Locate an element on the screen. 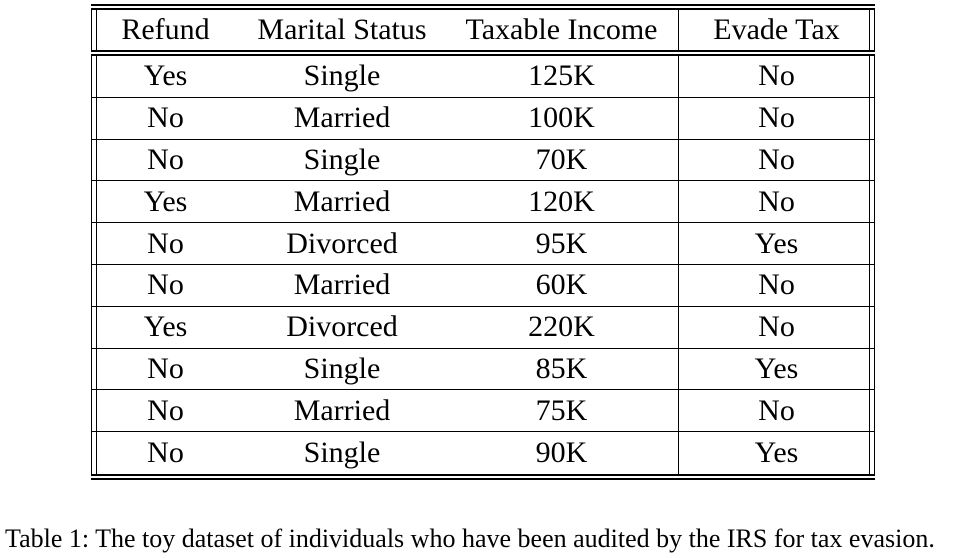 This screenshot has height=558, width=964. header-marital-status: Marital Status is located at coordinates (342, 29).